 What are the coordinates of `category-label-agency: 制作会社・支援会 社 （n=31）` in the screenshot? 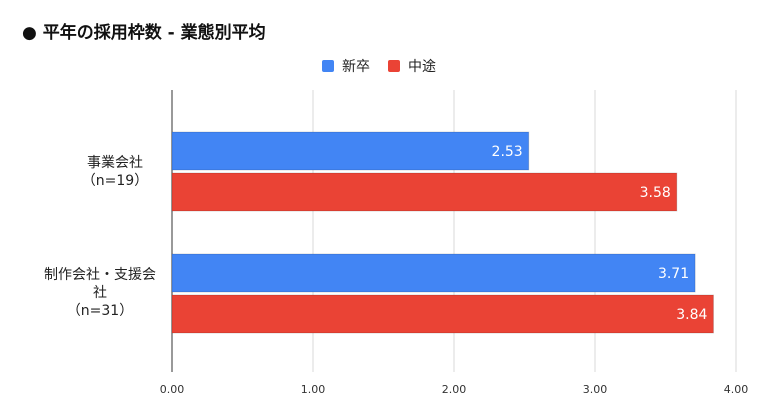 It's located at (100, 293).